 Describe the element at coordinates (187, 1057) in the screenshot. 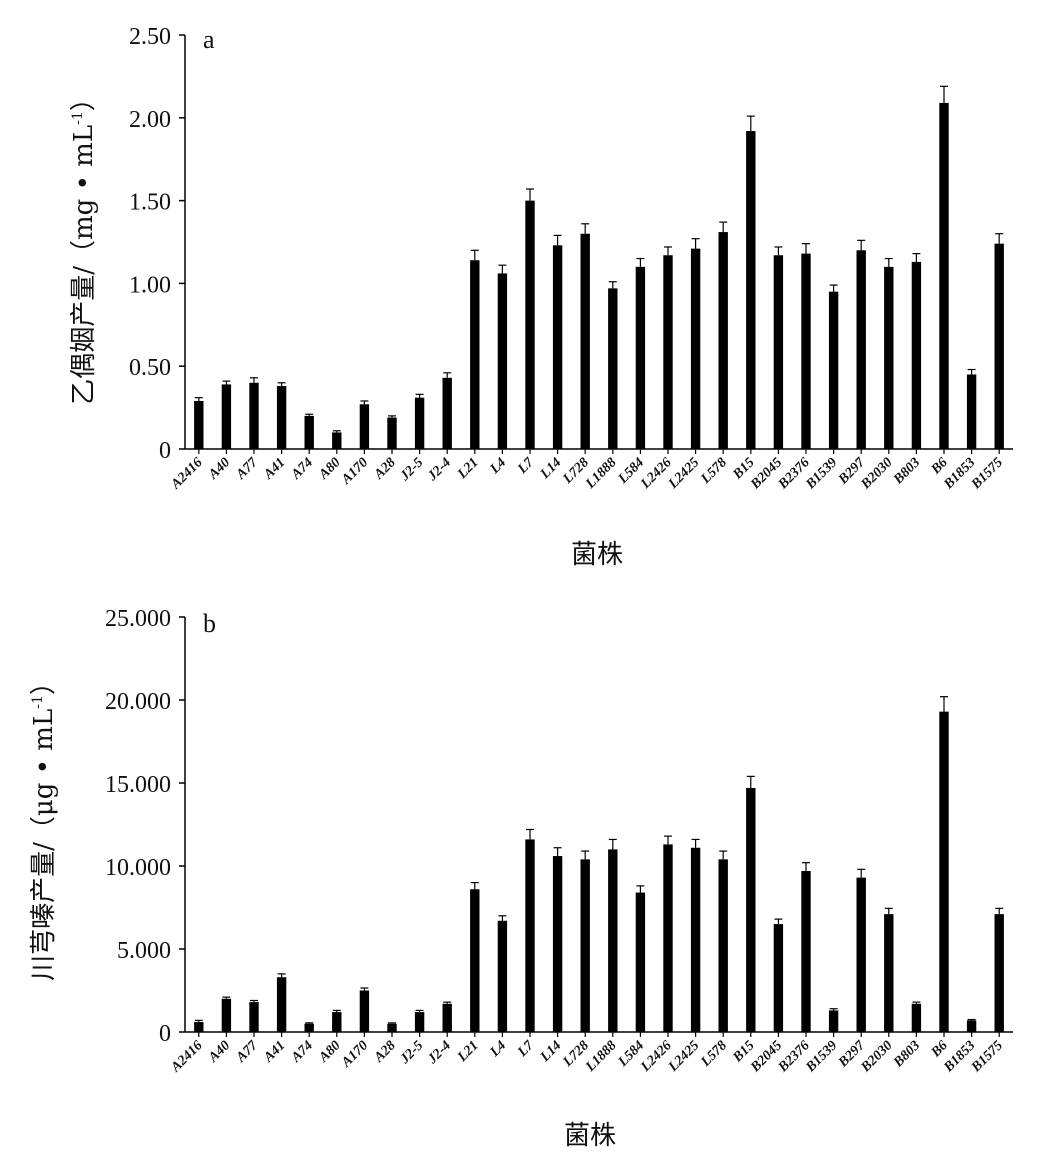

I see `panel-b-x-tick-label-A2416: A2416` at that location.